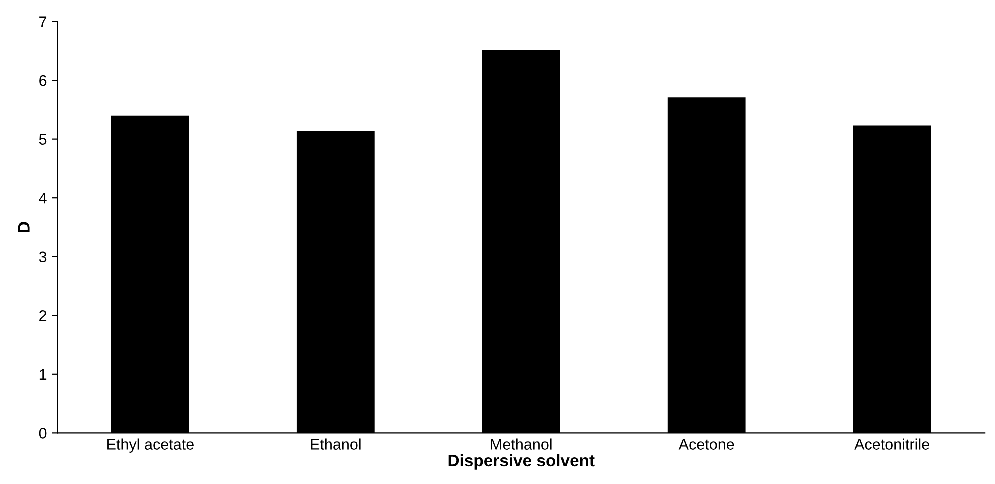 This screenshot has height=484, width=995. I want to click on x-tick-label: Ethanol, so click(336, 444).